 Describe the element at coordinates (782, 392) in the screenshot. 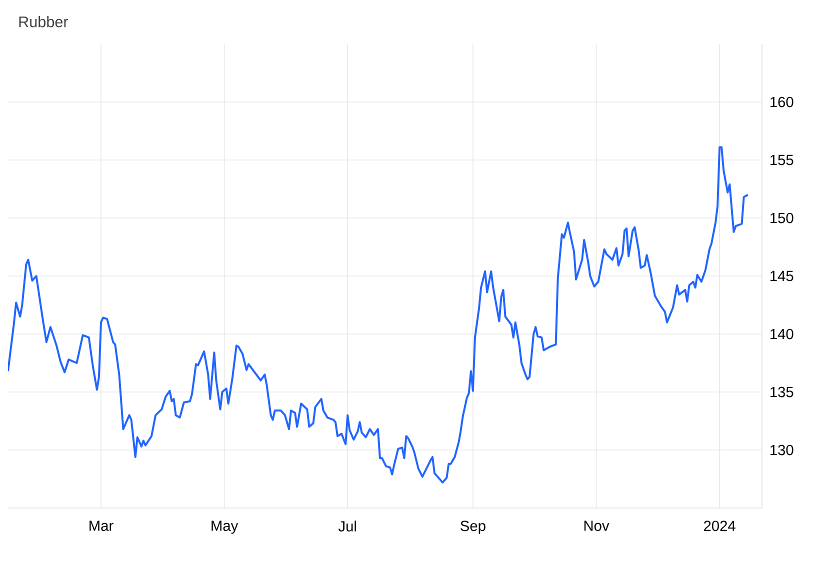

I see `y-tick-label: 135` at that location.